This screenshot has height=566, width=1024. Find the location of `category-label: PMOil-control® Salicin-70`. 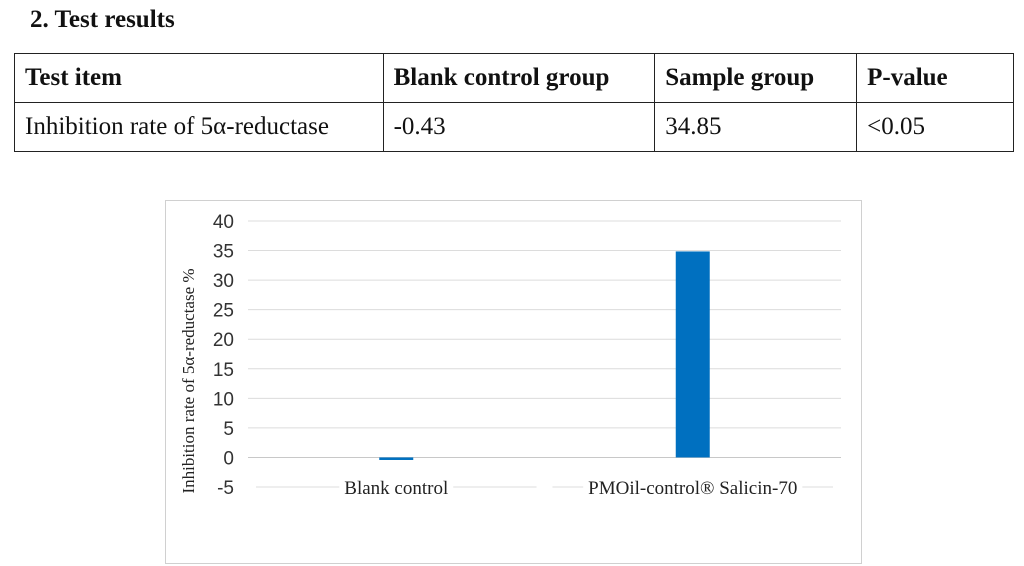

category-label: PMOil-control® Salicin-70 is located at coordinates (692, 488).